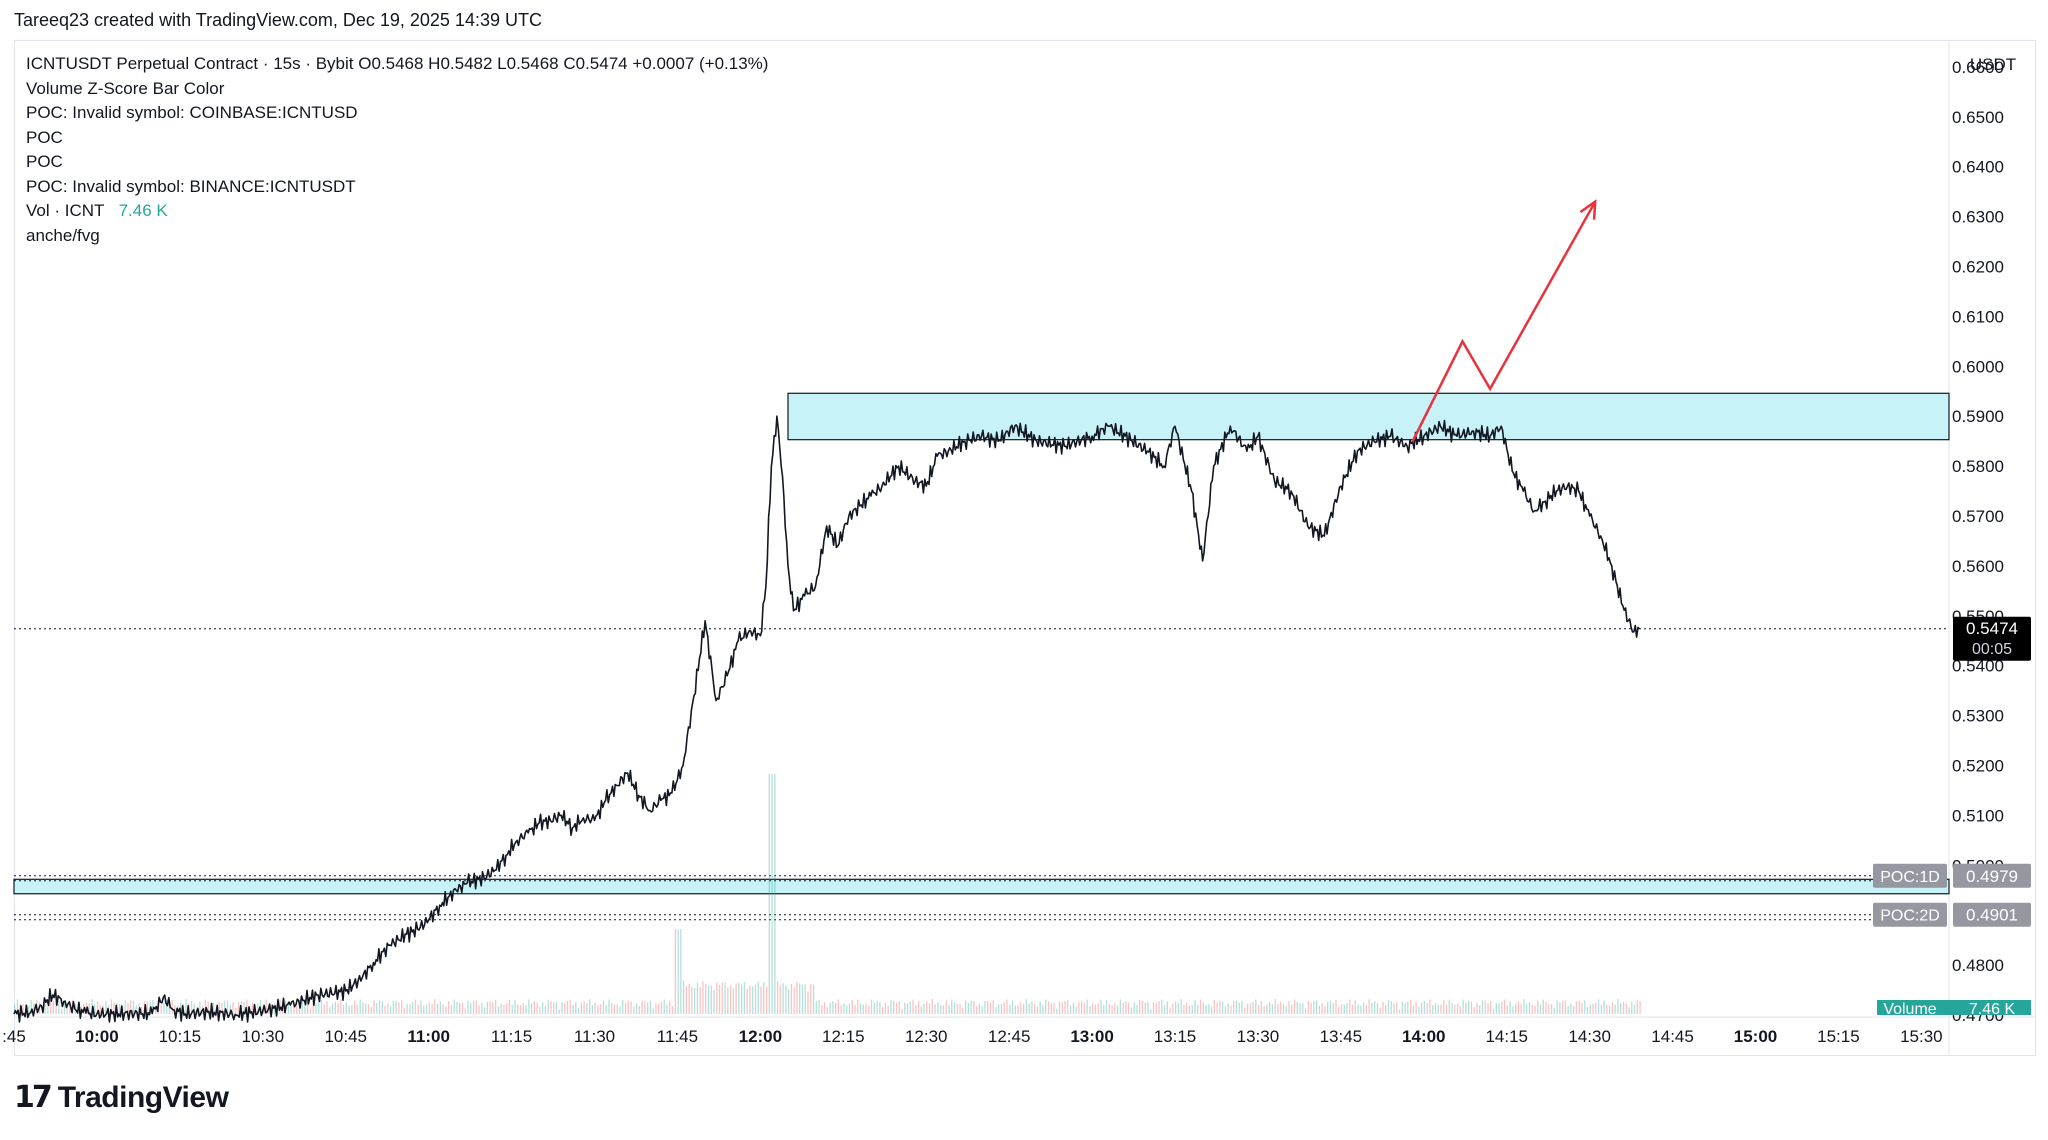 This screenshot has width=2048, height=1140. What do you see at coordinates (1978, 416) in the screenshot?
I see `price-tick-label: 0.5900` at bounding box center [1978, 416].